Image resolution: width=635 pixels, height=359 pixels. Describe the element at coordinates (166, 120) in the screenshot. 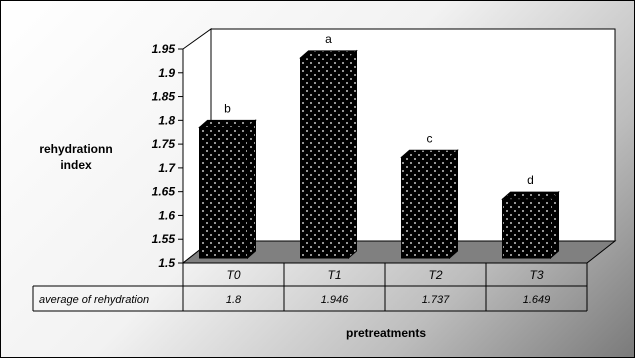

I see `y-tick-label: 1.8` at that location.